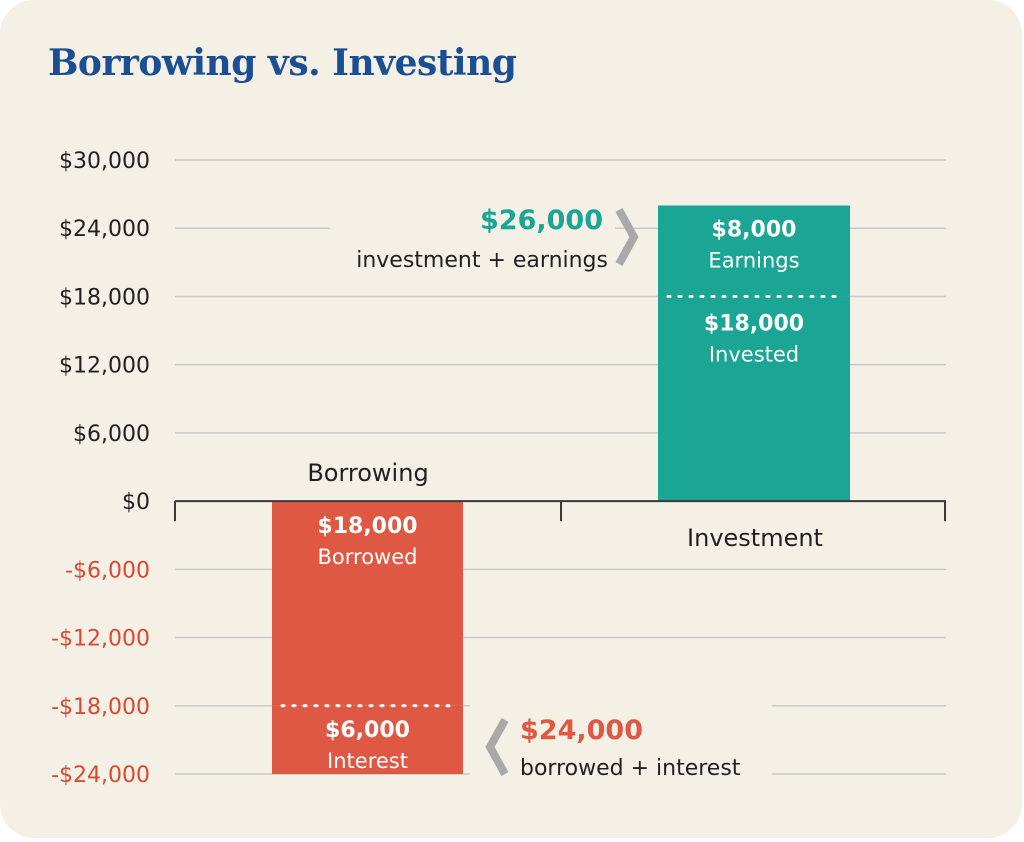 The width and height of the screenshot is (1024, 842). I want to click on y-tick-label: -$6,000, so click(107, 570).